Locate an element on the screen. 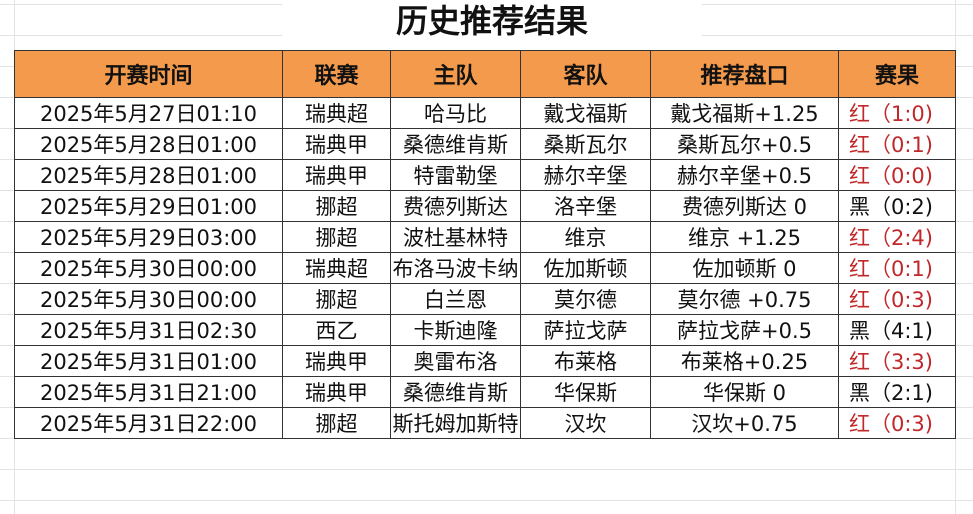  cell-home: 斯托姆加斯特 is located at coordinates (455, 423).